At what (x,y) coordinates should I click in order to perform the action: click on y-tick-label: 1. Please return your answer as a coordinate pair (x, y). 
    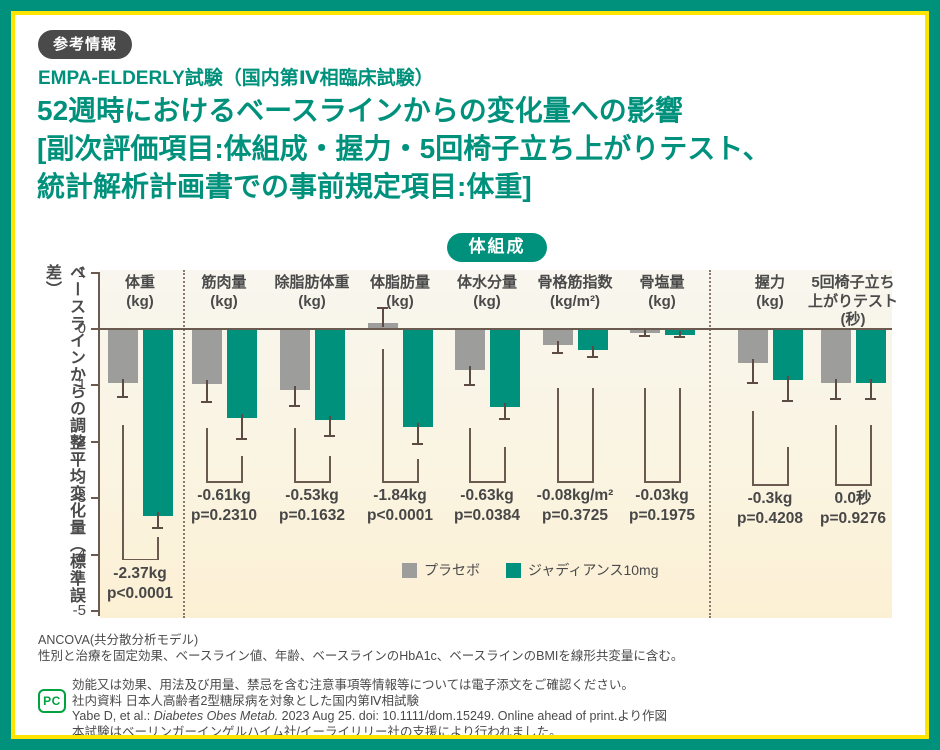
    Looking at the image, I should click on (81, 272).